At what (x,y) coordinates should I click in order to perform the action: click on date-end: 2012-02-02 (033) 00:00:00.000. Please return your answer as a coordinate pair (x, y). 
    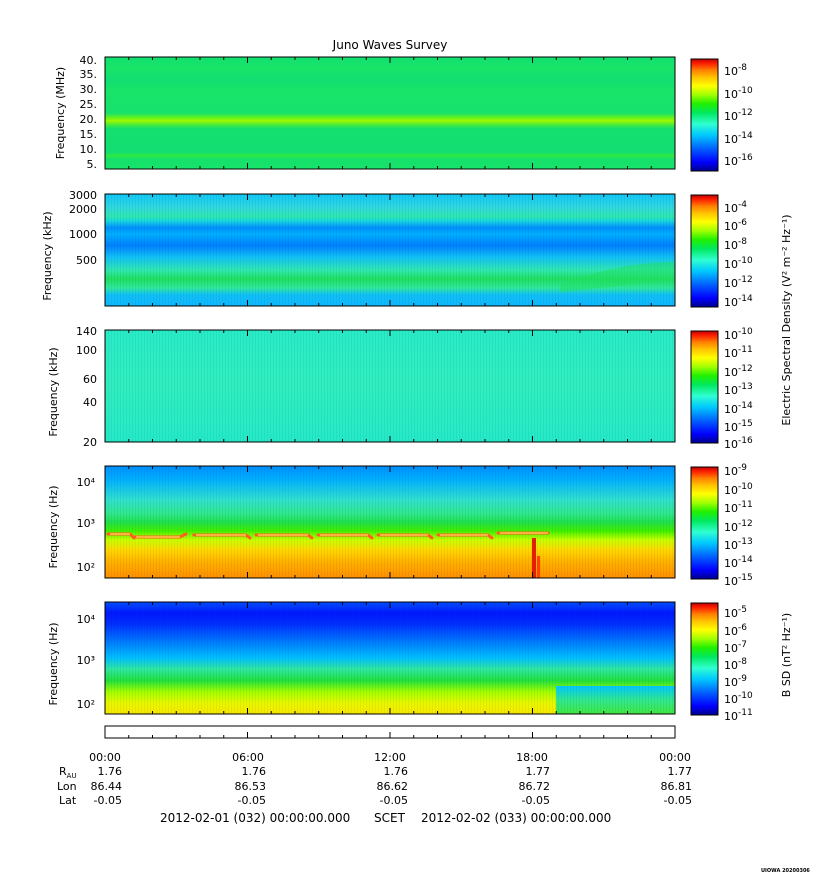
    Looking at the image, I should click on (516, 818).